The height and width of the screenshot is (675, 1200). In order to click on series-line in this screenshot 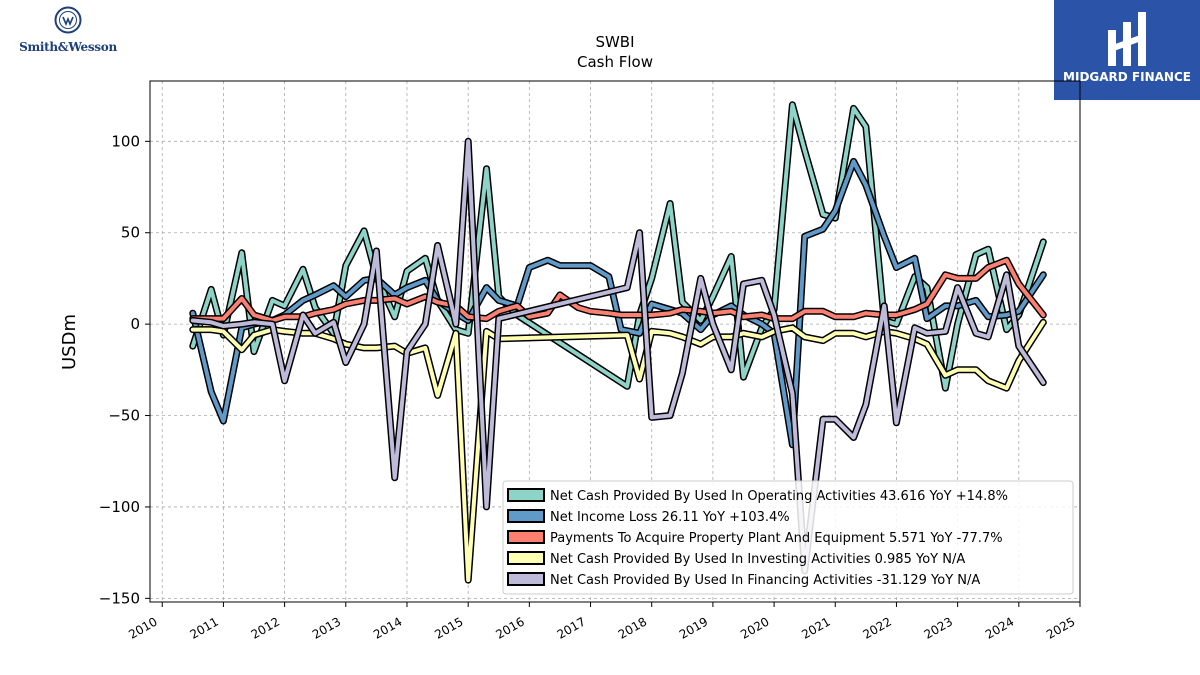, I will do `click(618, 290)`.